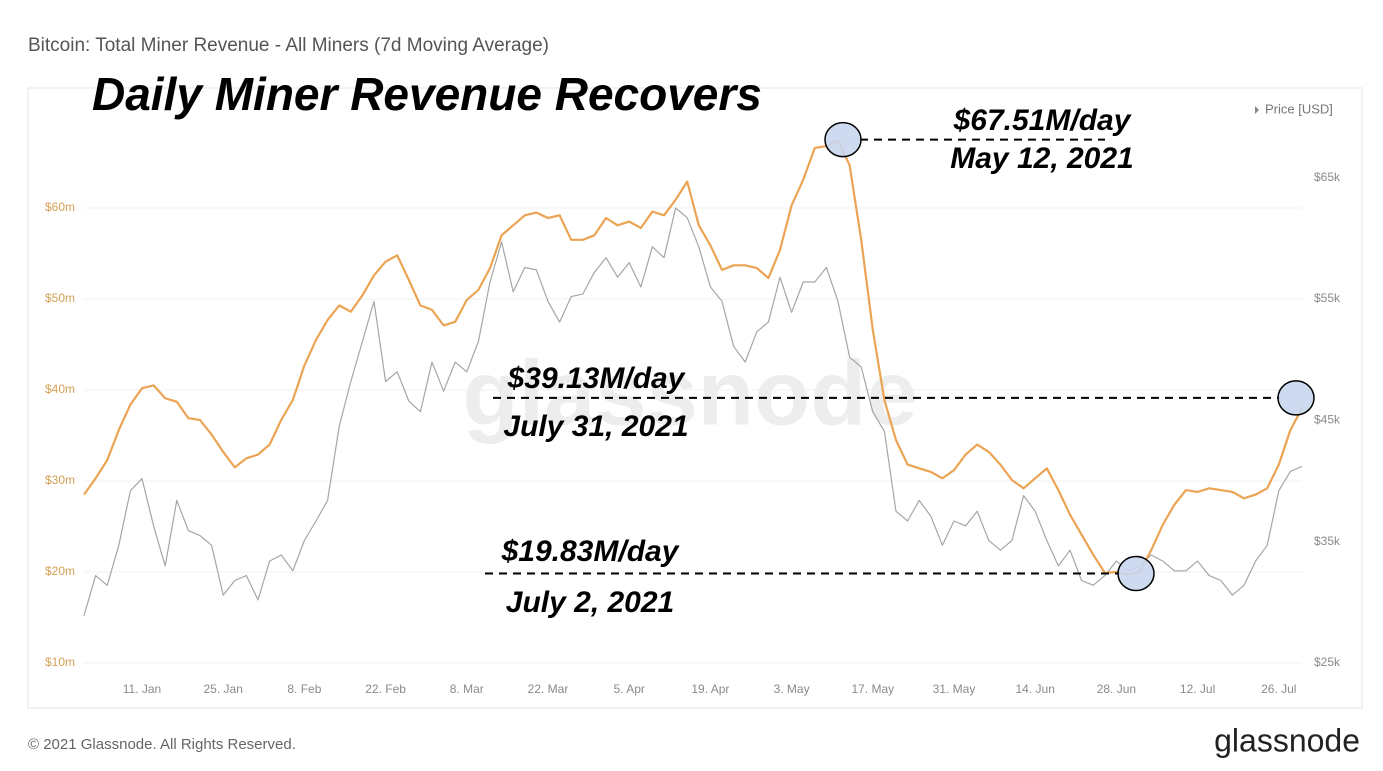 Image resolution: width=1383 pixels, height=771 pixels. What do you see at coordinates (60, 207) in the screenshot?
I see `y-tick-label: $60m` at bounding box center [60, 207].